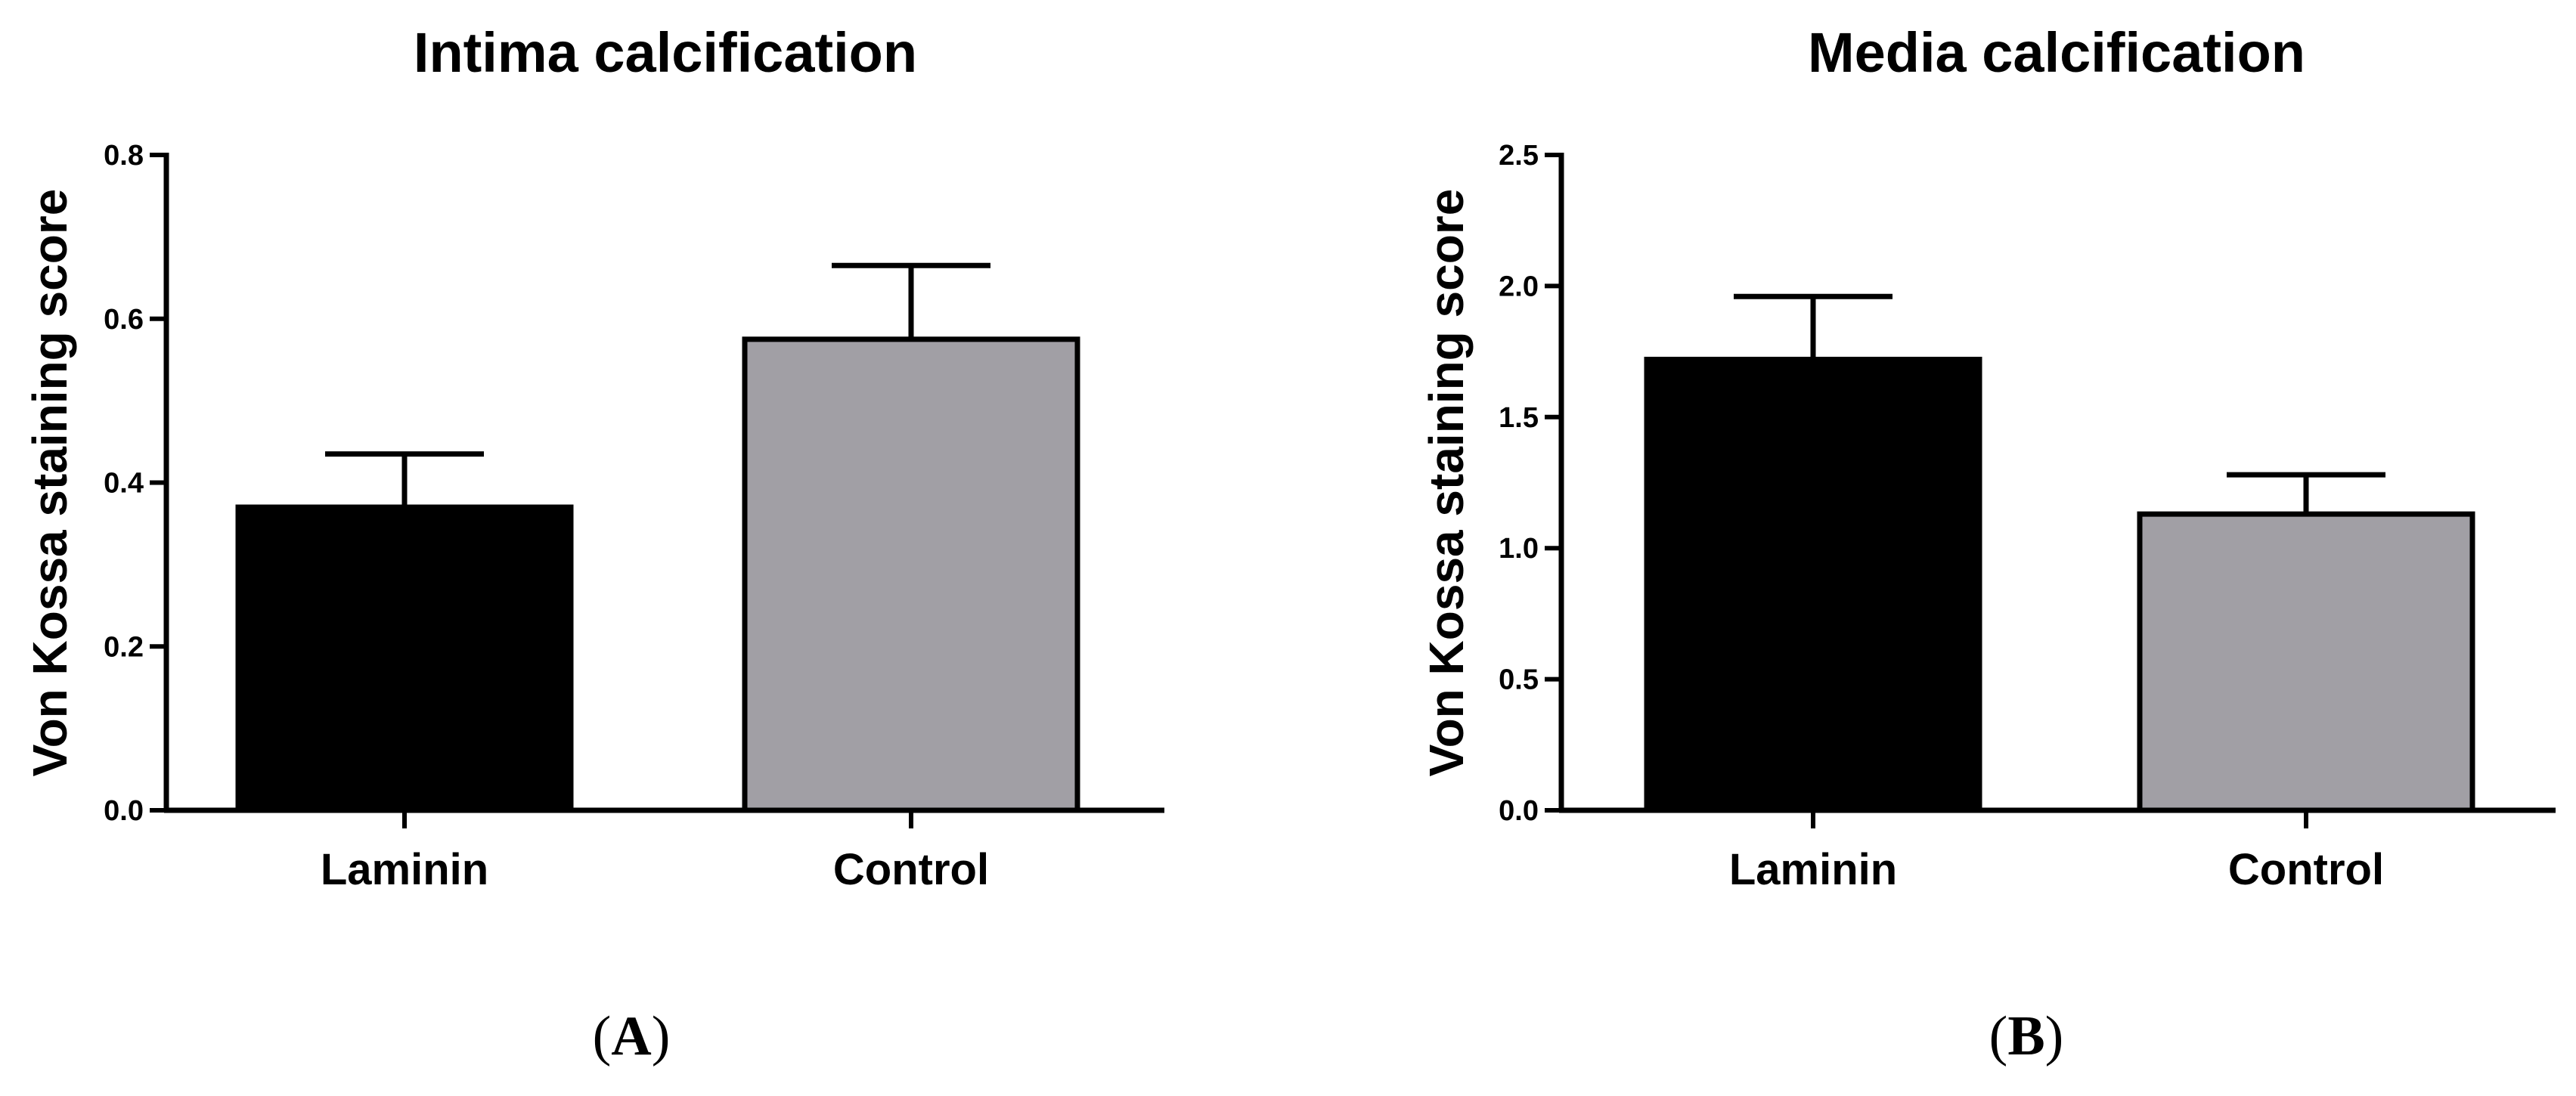  Describe the element at coordinates (124, 811) in the screenshot. I see `chart-a-y-tick-label: 0.0` at that location.